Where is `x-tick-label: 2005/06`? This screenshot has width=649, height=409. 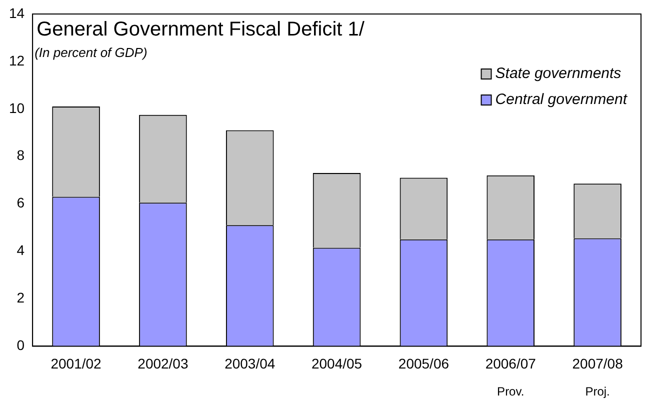
x-tick-label: 2005/06 is located at coordinates (424, 363).